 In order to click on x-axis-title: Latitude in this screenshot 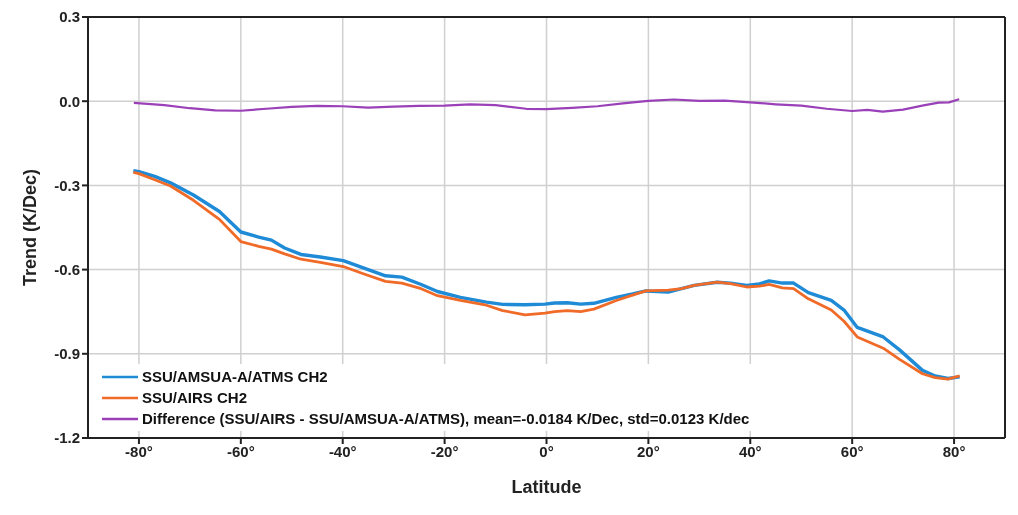, I will do `click(546, 486)`.